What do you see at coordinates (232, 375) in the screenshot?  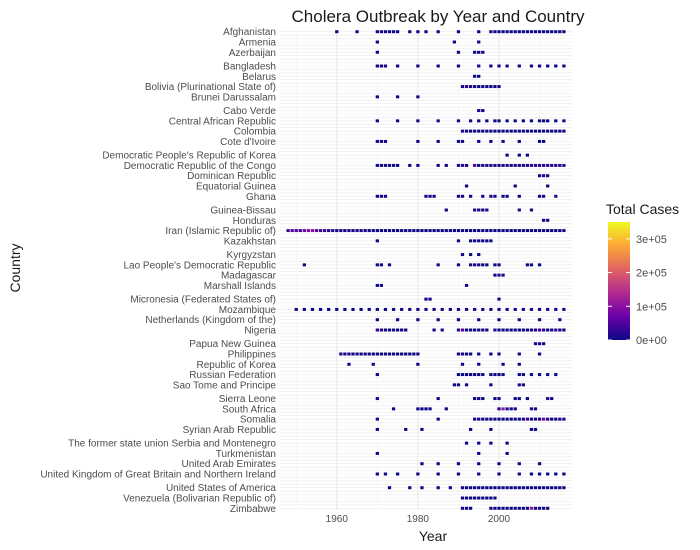 I see `country-label: Russian Federation` at bounding box center [232, 375].